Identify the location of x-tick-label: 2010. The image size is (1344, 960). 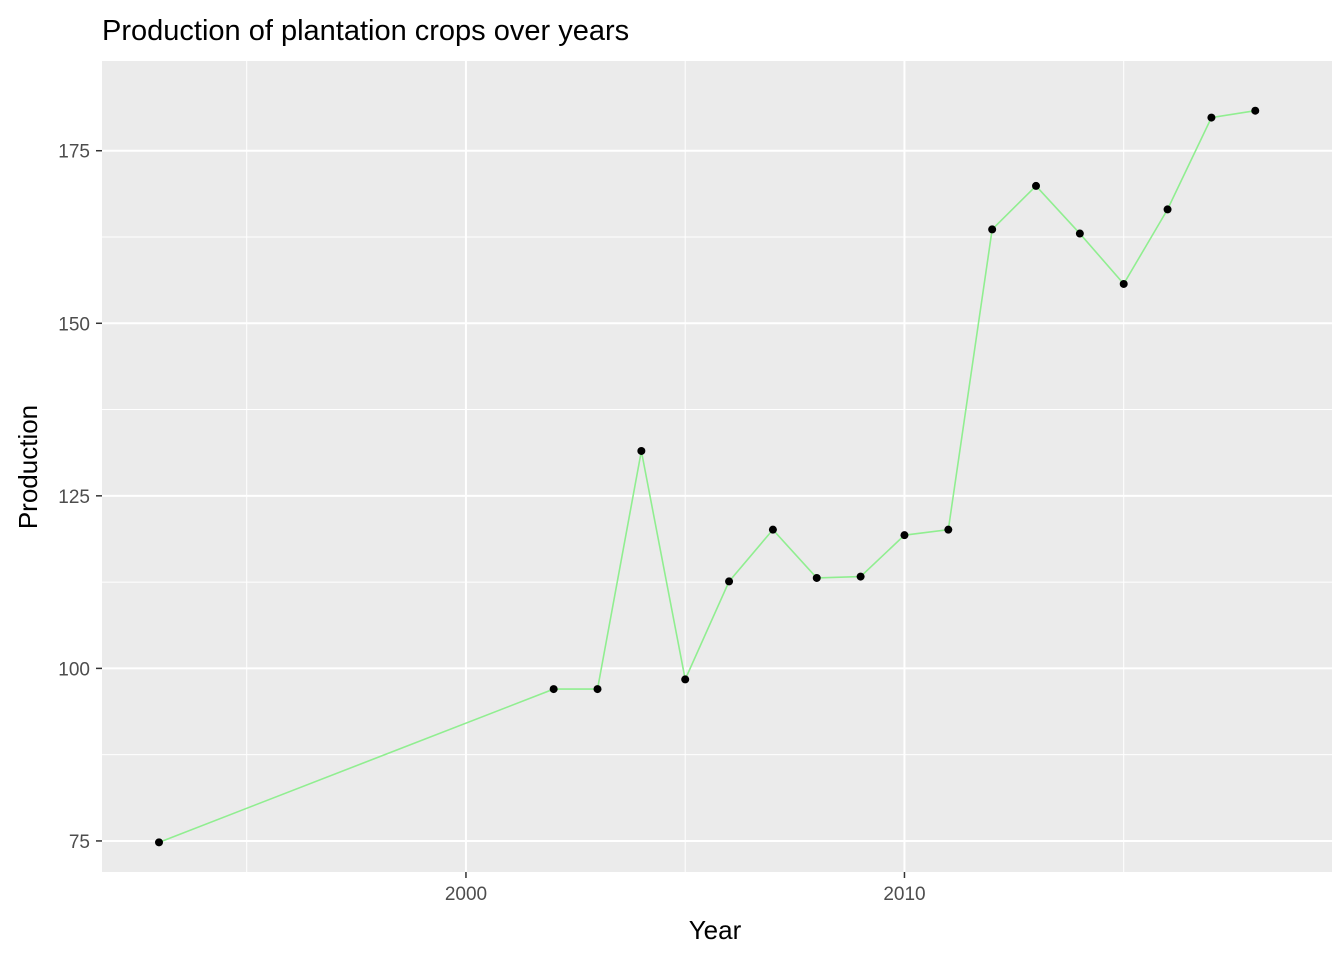
(904, 894).